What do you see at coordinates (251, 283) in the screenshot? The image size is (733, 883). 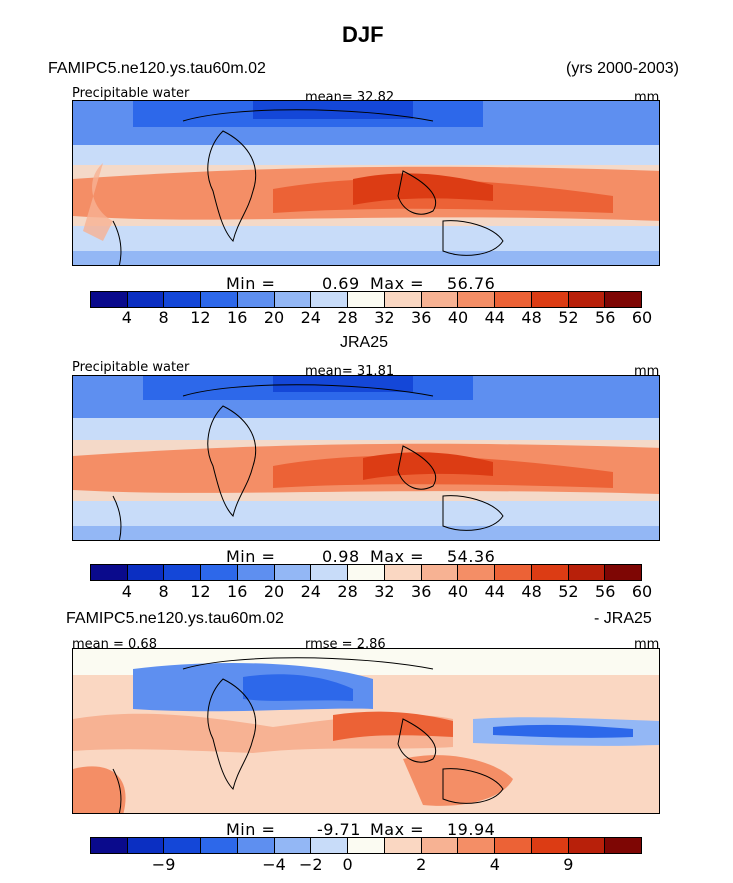 I see `panel1-min-label: Min =` at bounding box center [251, 283].